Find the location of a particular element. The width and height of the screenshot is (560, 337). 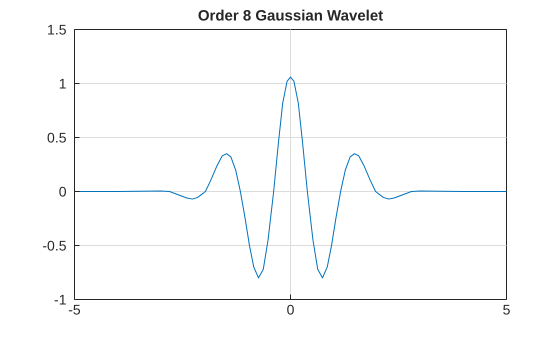

y-tick-label: 1.5 is located at coordinates (57, 30).